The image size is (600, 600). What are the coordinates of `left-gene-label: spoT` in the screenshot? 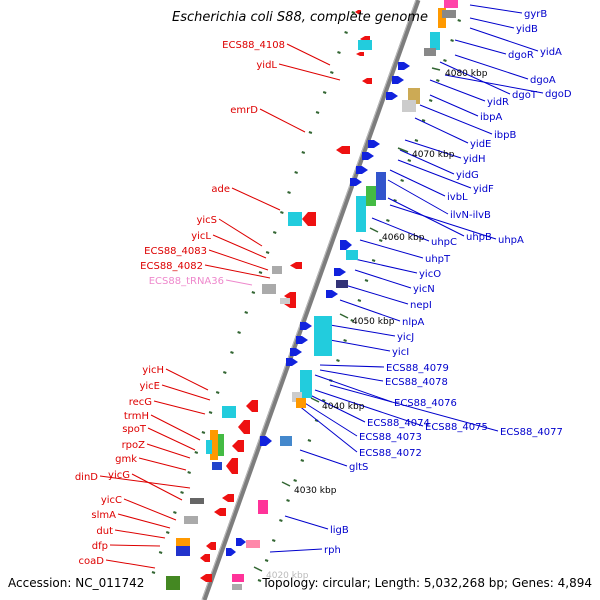 It's located at (134, 429).